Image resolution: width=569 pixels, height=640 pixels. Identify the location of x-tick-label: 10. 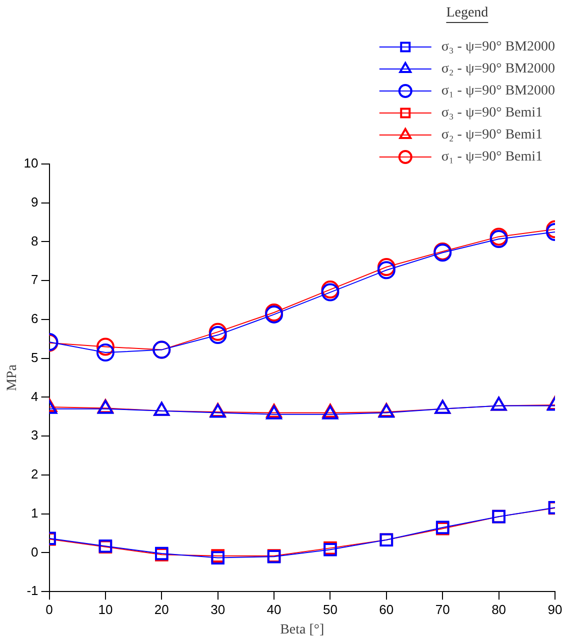
(105, 609).